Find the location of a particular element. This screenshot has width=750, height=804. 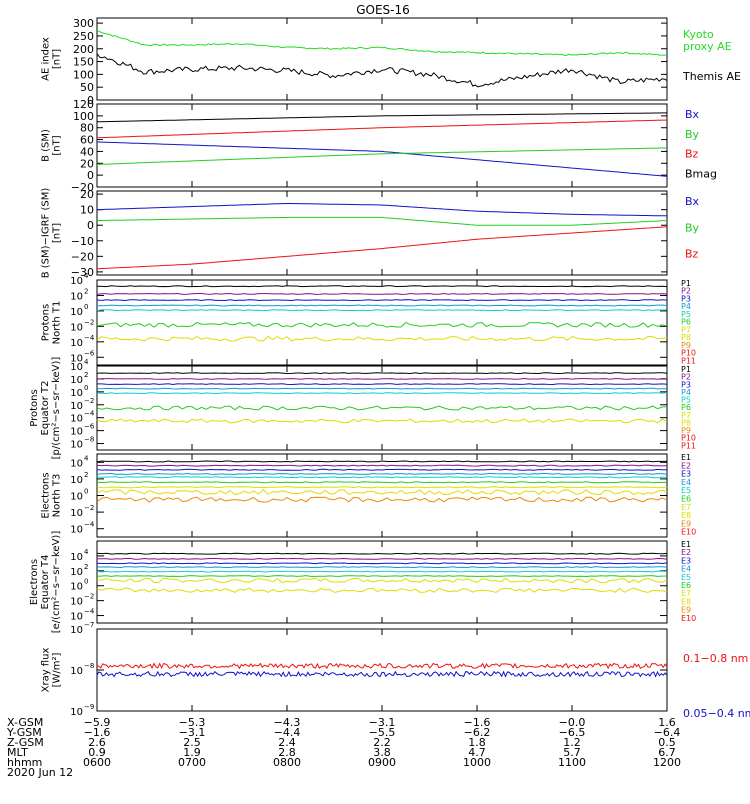

y-axis-label: North T3 is located at coordinates (57, 496).